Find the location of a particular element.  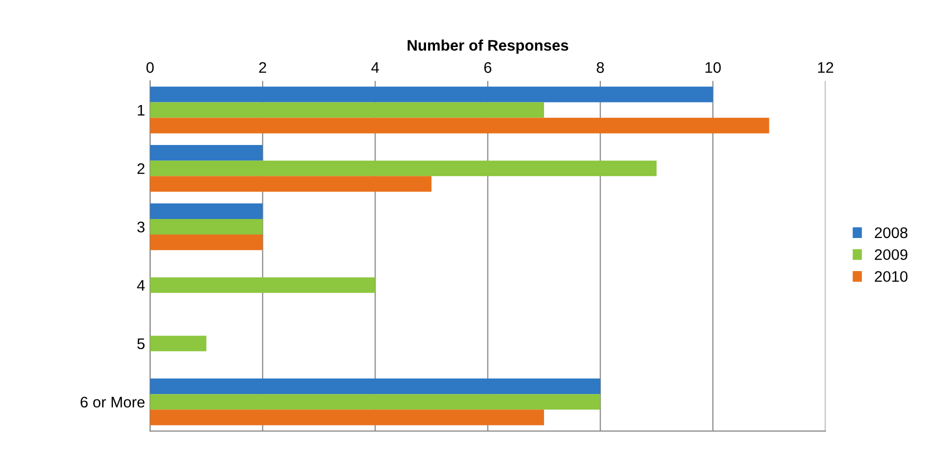

y-tick-label: 1 is located at coordinates (141, 110).